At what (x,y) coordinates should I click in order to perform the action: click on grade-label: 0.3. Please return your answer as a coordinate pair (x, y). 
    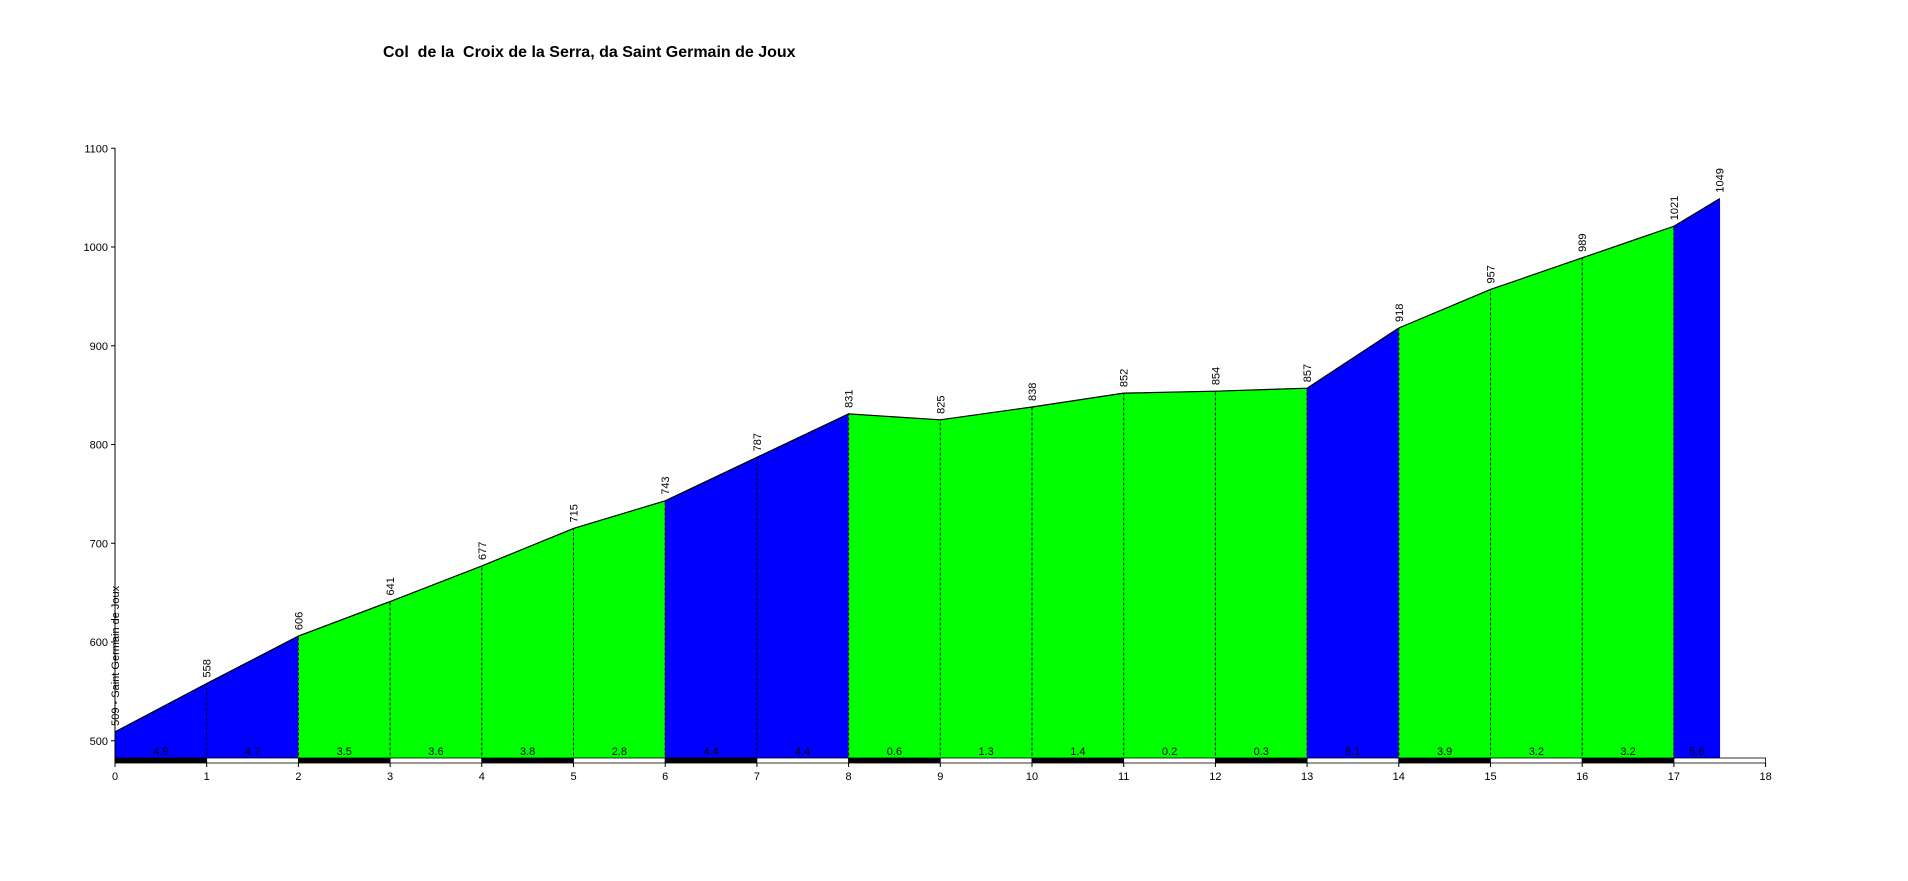
    Looking at the image, I should click on (1261, 752).